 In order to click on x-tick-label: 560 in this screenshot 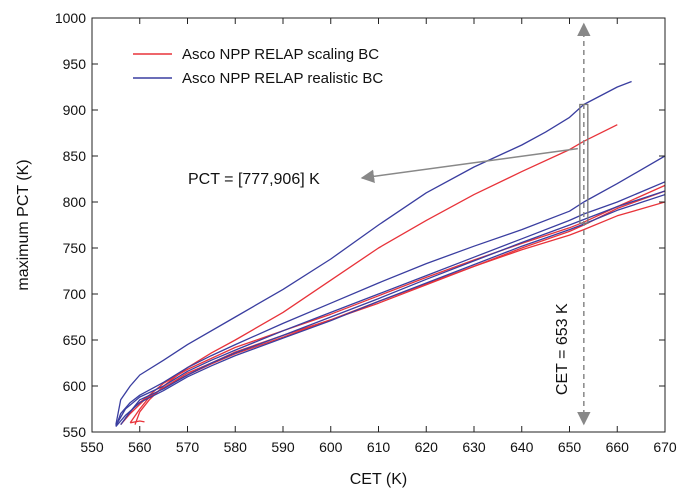, I will do `click(140, 447)`.